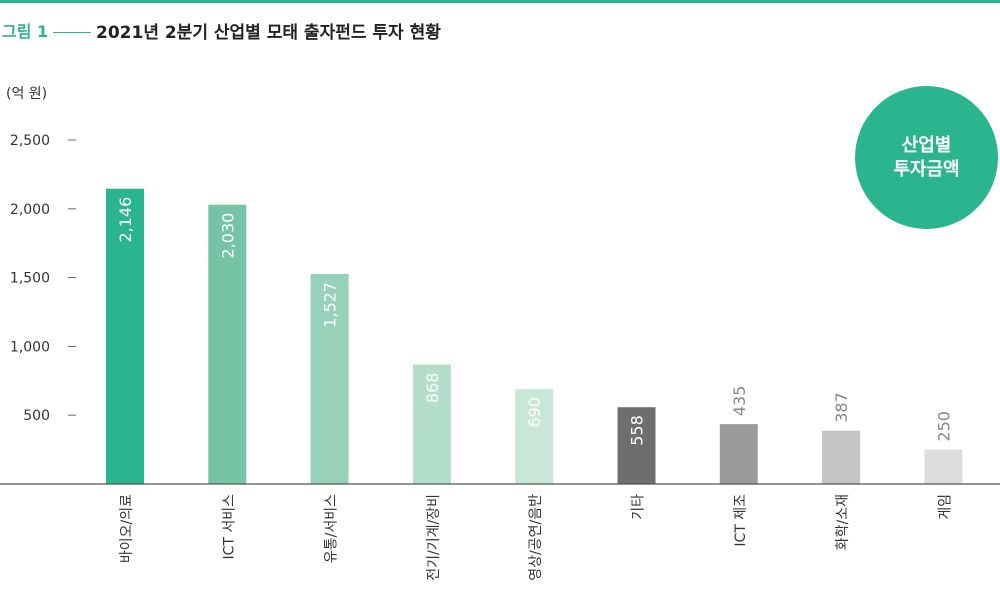  I want to click on bar-value-label: 558, so click(637, 430).